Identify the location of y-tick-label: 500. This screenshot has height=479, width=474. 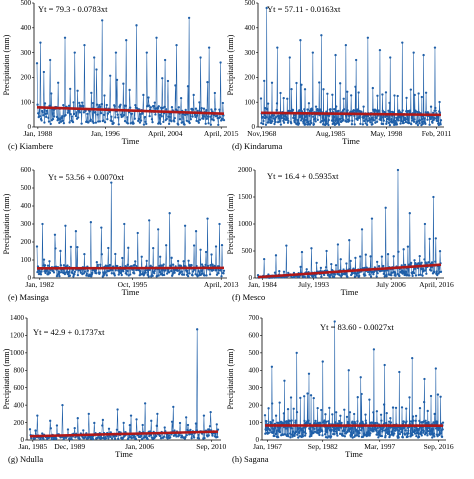
(254, 353).